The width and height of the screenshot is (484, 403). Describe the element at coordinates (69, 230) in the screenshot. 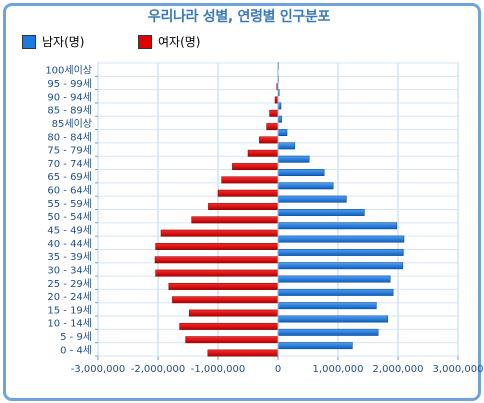

I see `y-tick-label: 45 - 49세` at that location.